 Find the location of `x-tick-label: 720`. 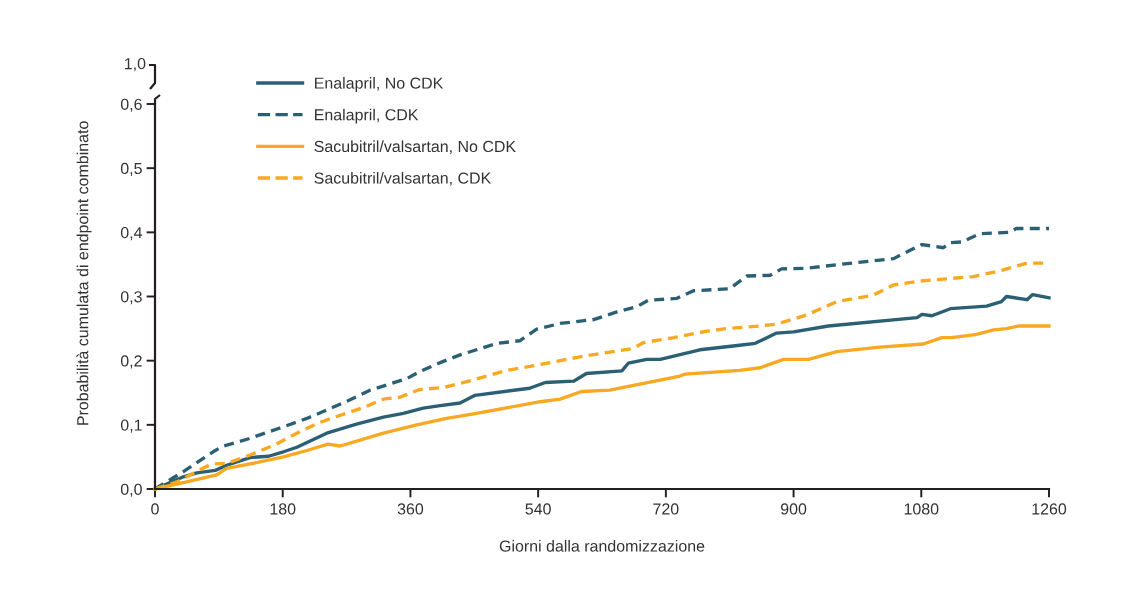

x-tick-label: 720 is located at coordinates (666, 509).